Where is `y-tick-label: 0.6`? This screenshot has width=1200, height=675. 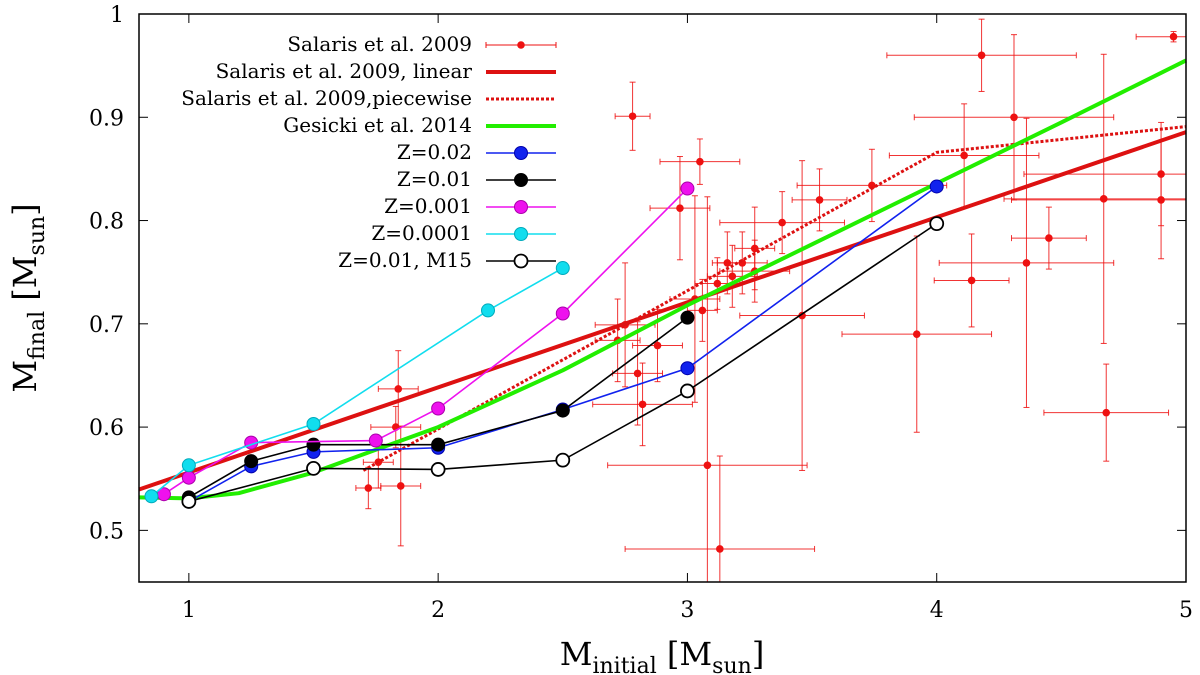
y-tick-label: 0.6 is located at coordinates (106, 428).